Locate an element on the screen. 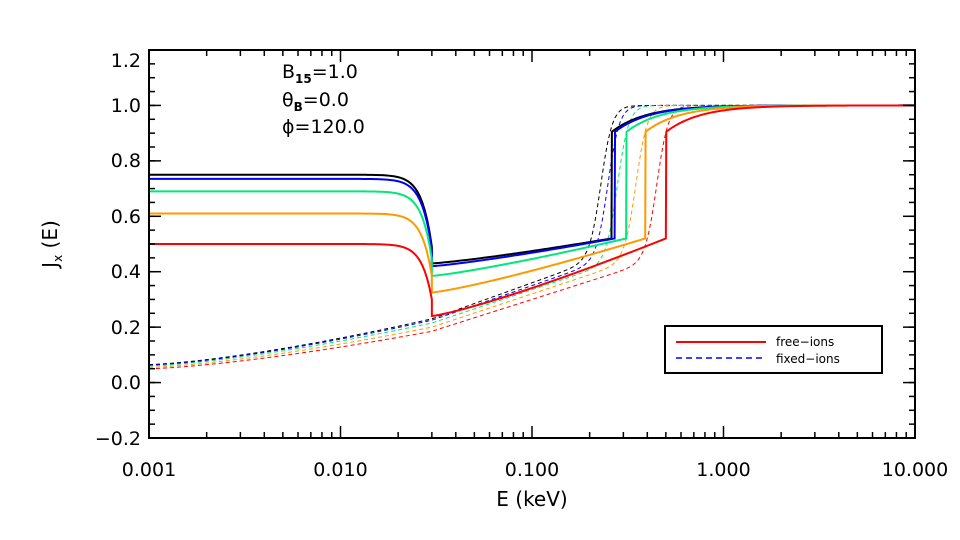 This screenshot has width=960, height=540. param-b15-value: =1.0 is located at coordinates (335, 72).